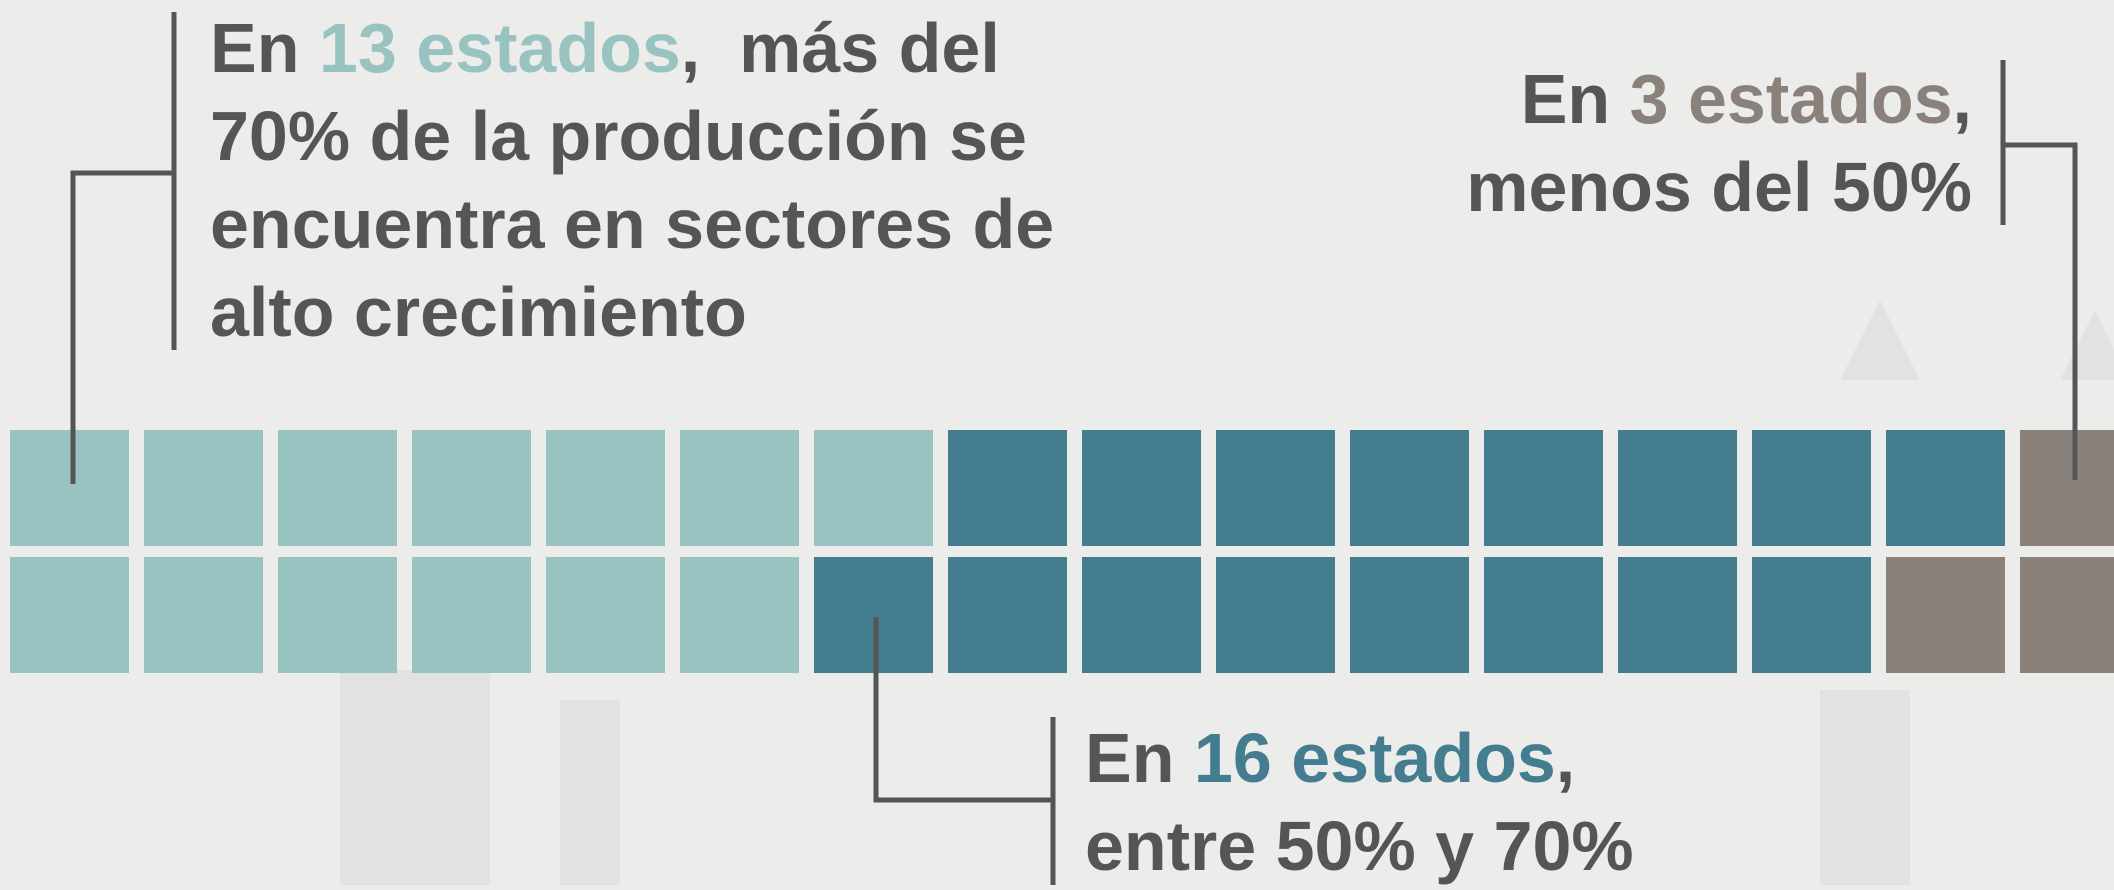 This screenshot has width=2114, height=890. What do you see at coordinates (499, 48) in the screenshot?
I see `accent-high: 13 estados` at bounding box center [499, 48].